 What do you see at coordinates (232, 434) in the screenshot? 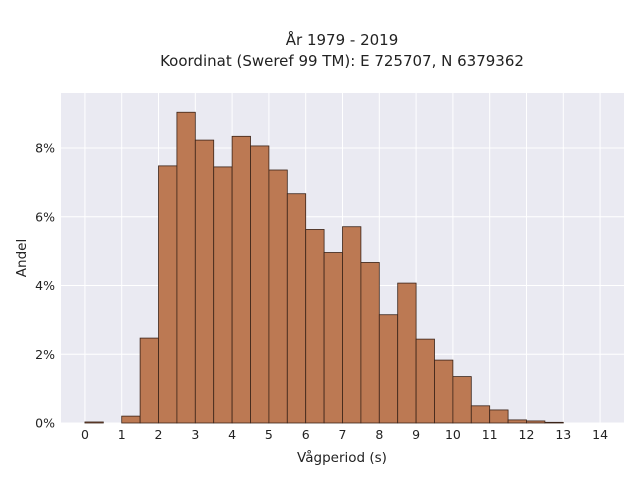
I see `x-tick-label: 4` at bounding box center [232, 434].